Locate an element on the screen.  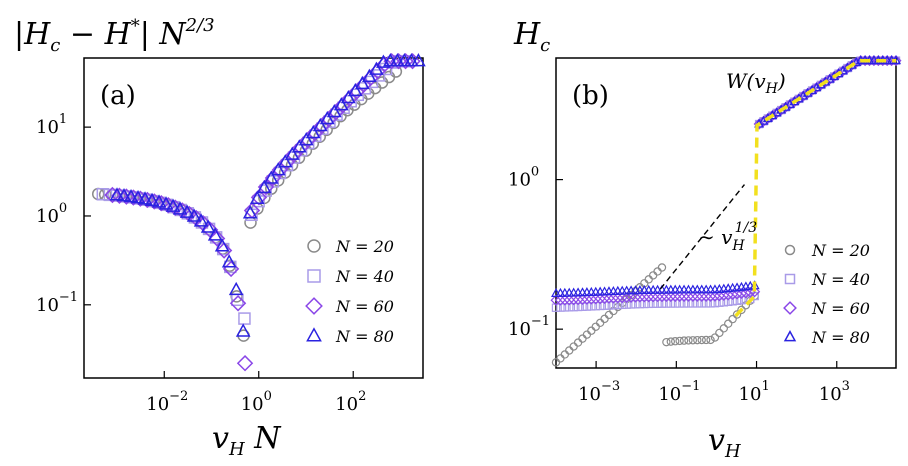
w-curve-label: W(vH) is located at coordinates (756, 83).